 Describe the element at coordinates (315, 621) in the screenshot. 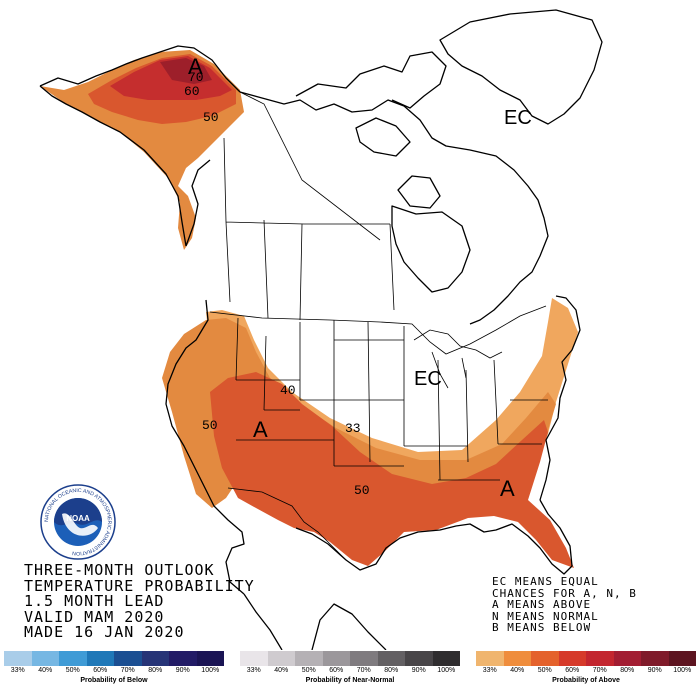

I see `mexico-coastline` at that location.